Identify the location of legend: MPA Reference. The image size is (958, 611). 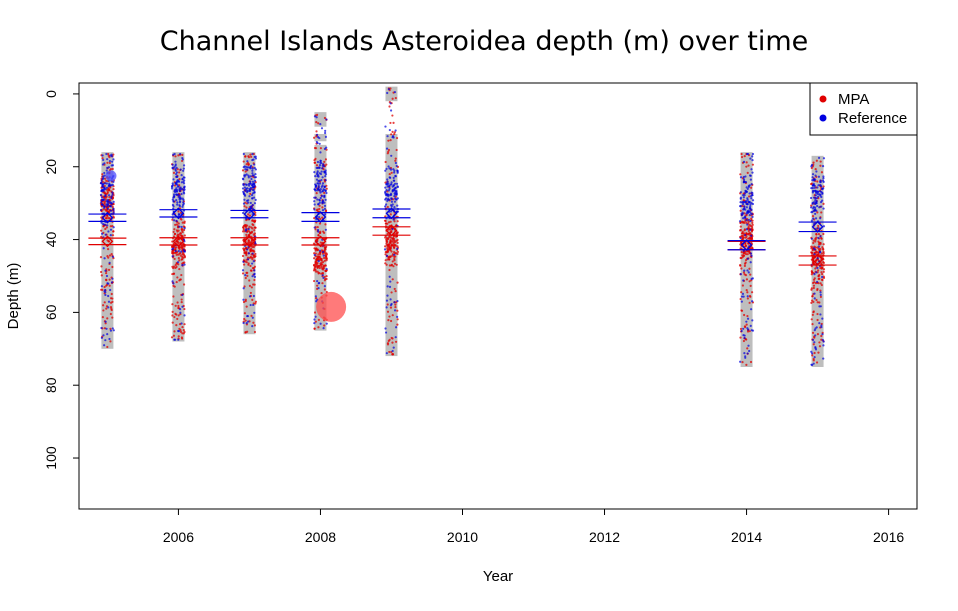
(863, 109).